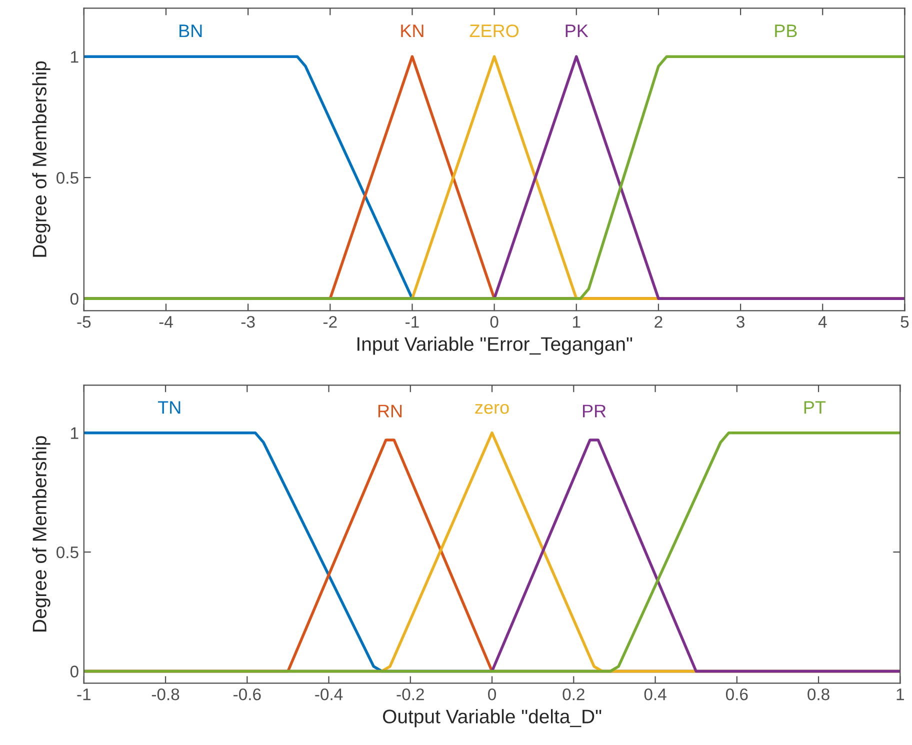 Image resolution: width=912 pixels, height=745 pixels. Describe the element at coordinates (573, 694) in the screenshot. I see `x-tick-label: 0.2` at that location.